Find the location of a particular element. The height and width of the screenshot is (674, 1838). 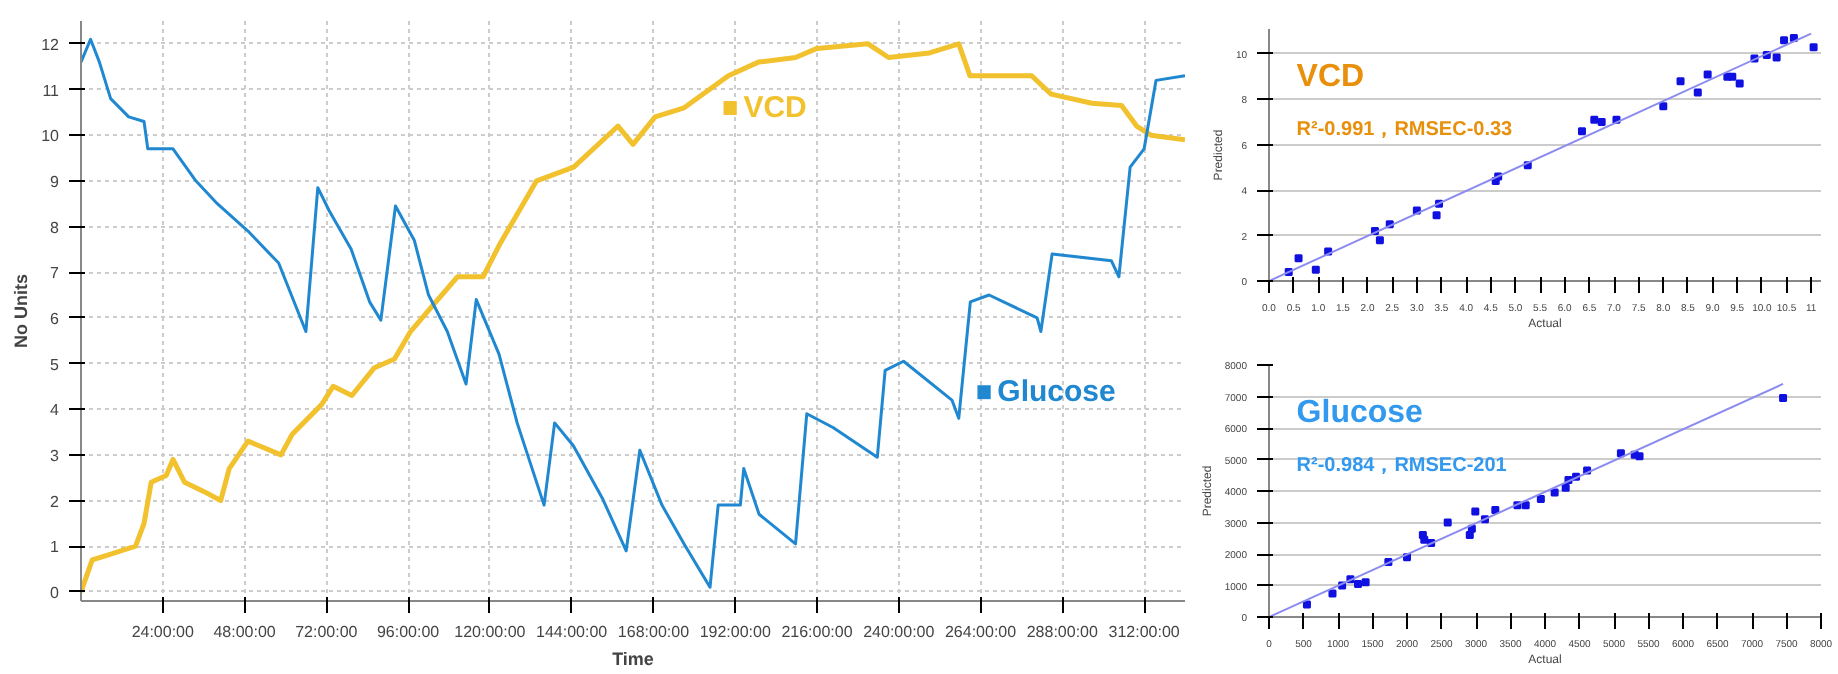

x-tick-label: 264:00:00 is located at coordinates (981, 632).